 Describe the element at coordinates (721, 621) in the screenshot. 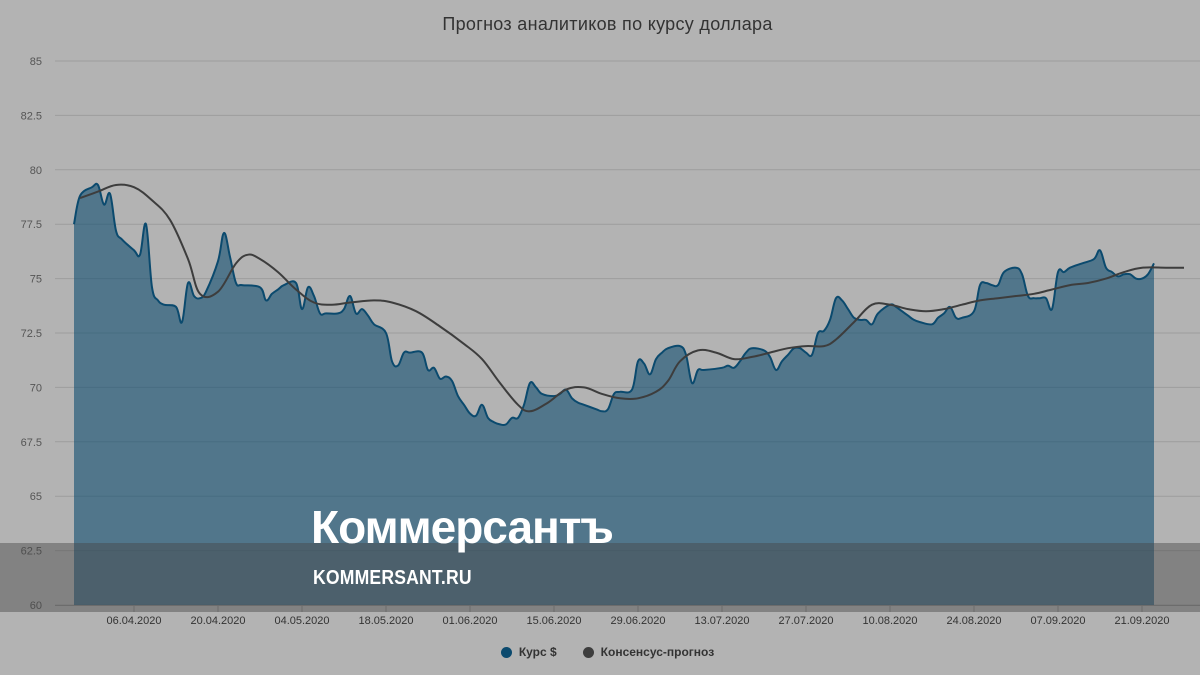

I see `x-tick-label: 13.07.2020` at that location.